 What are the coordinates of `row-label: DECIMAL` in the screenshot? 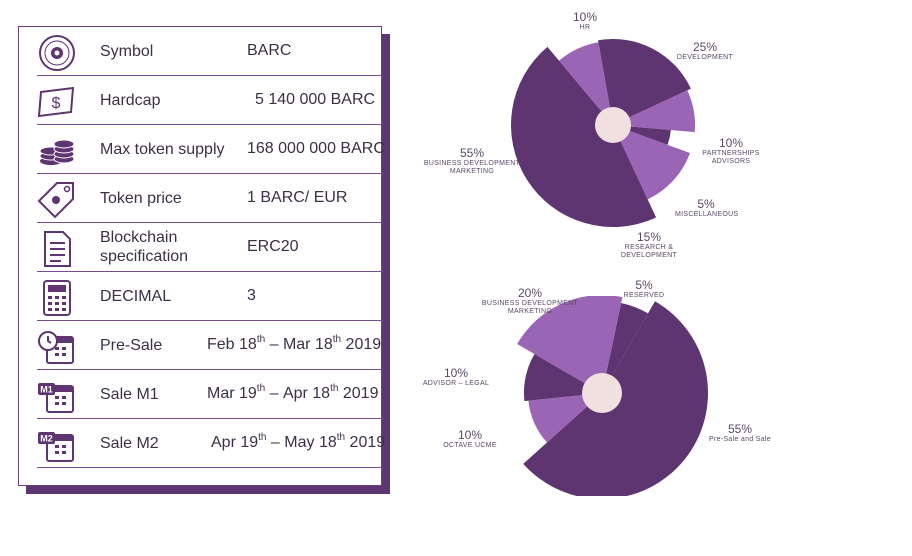 It's located at (136, 296).